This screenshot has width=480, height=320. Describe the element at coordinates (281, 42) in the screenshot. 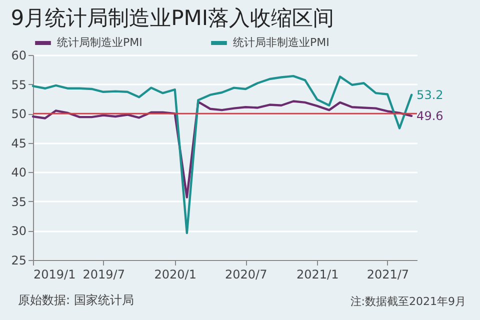

I see `legend-label: 统计局非制造业PMI` at that location.